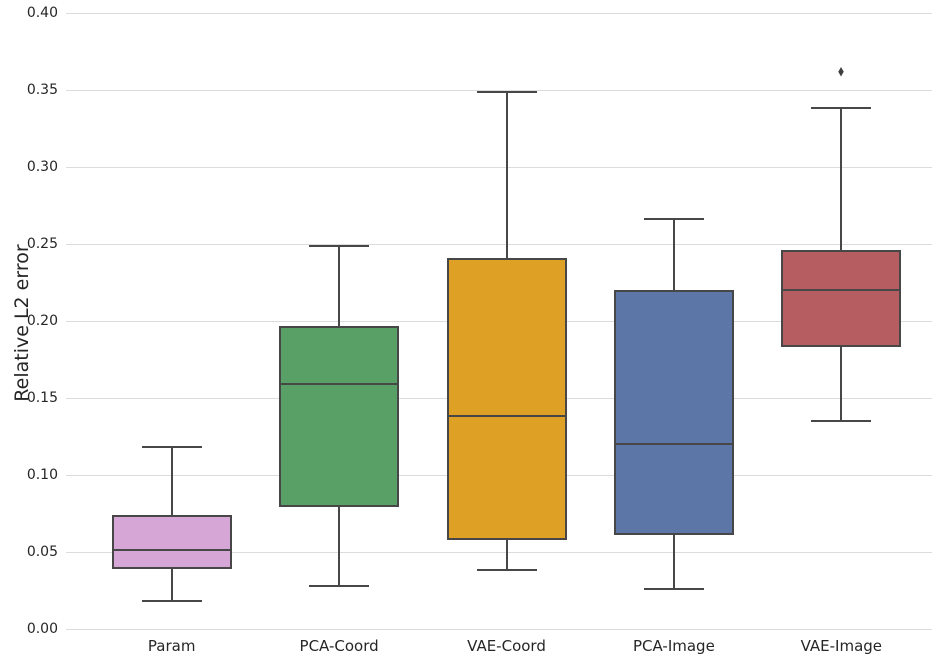  Describe the element at coordinates (339, 416) in the screenshot. I see `box-pca-coord` at that location.